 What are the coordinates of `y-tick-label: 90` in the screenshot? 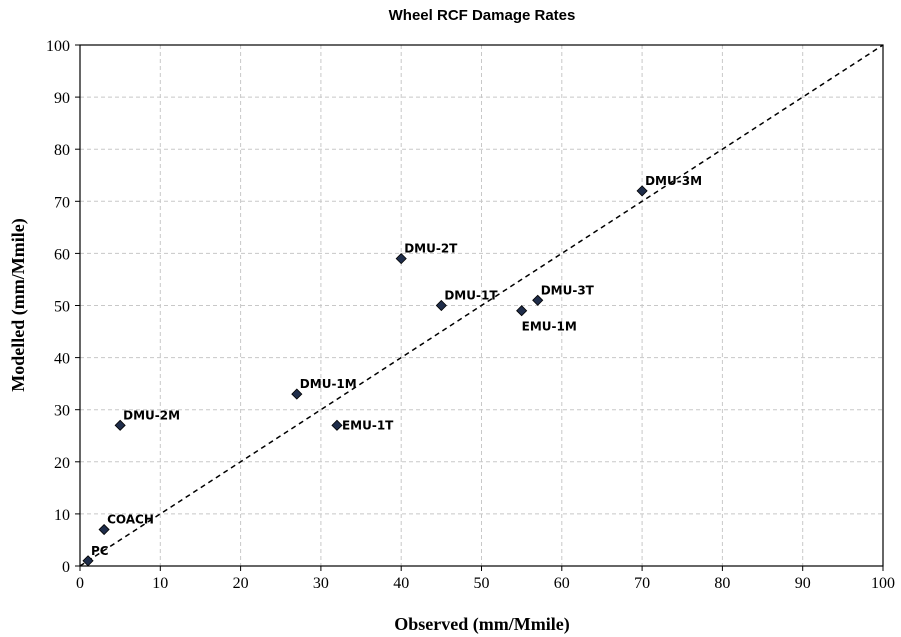 It's located at (62, 98).